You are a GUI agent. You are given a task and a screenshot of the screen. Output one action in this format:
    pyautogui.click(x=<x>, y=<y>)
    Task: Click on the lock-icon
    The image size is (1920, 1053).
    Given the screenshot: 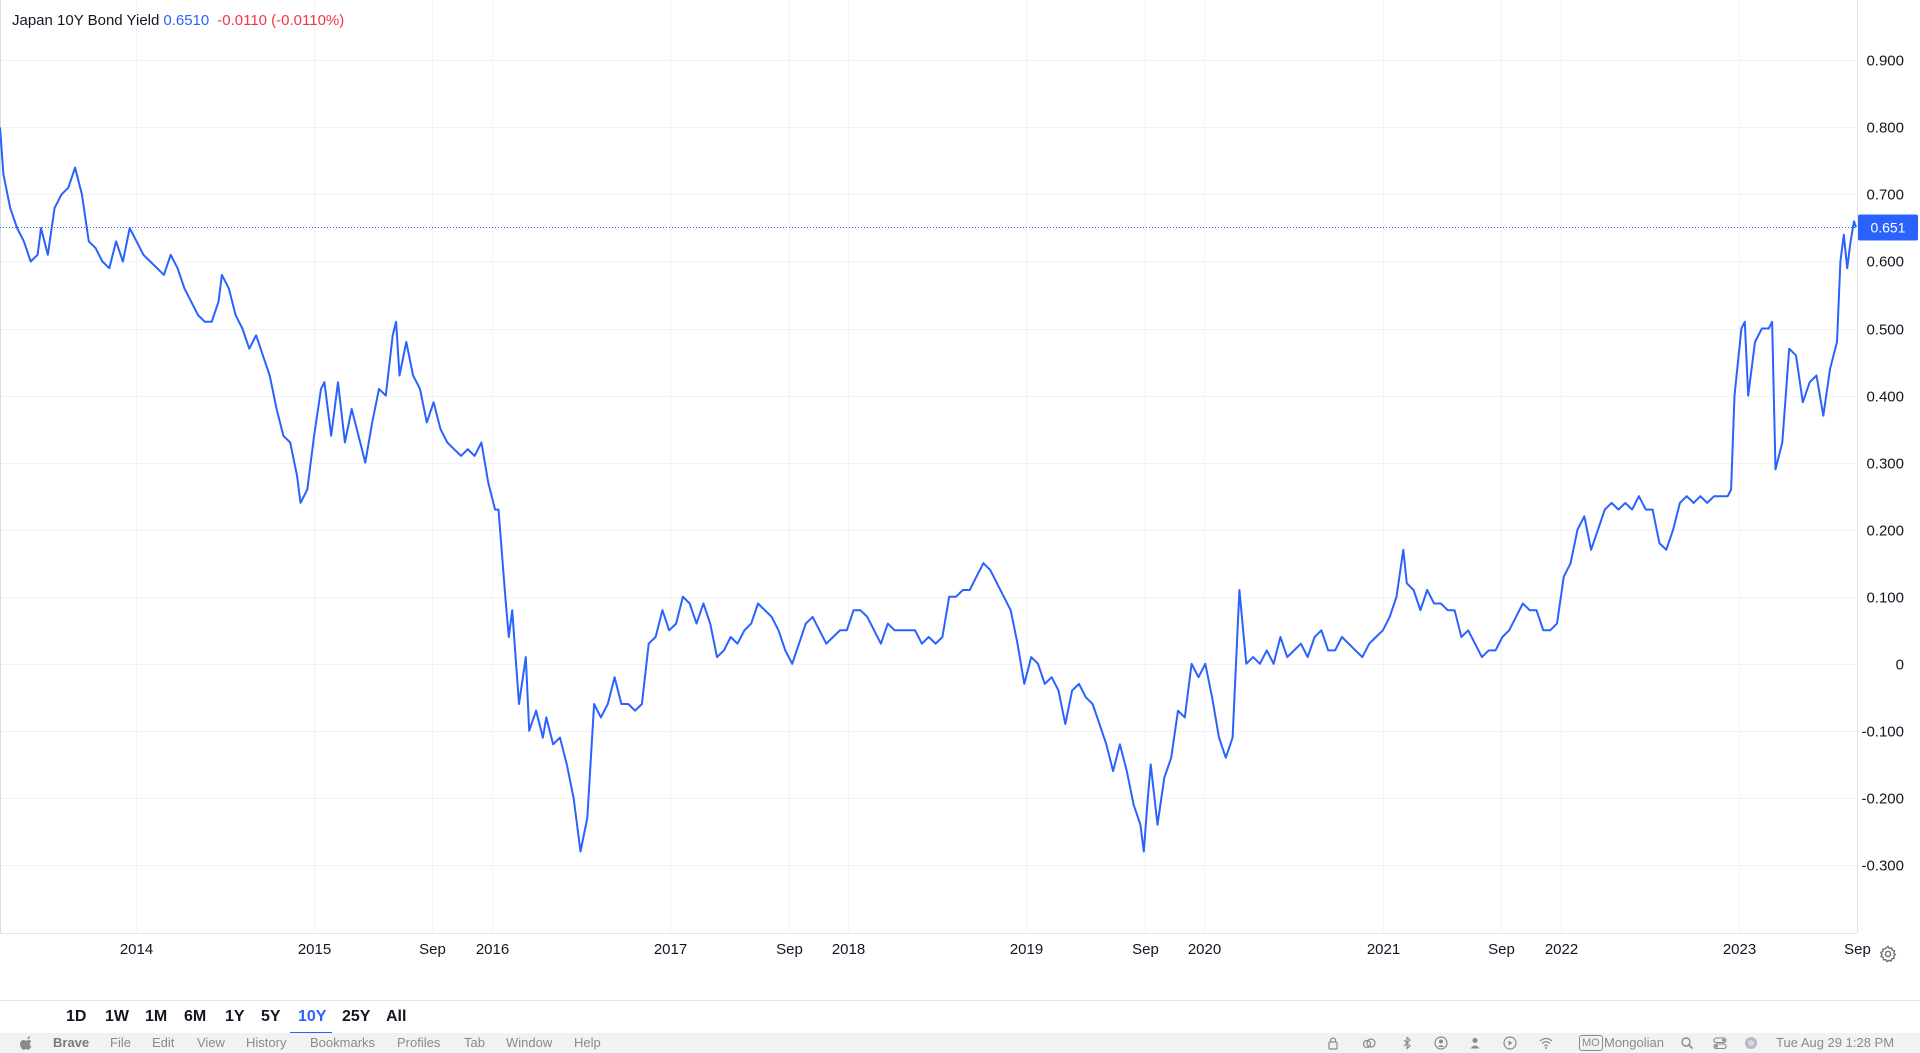 What is the action you would take?
    pyautogui.click(x=1333, y=1043)
    